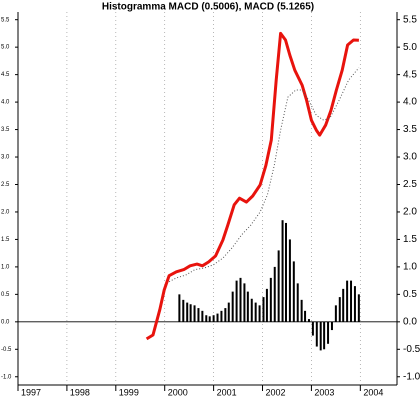  I want to click on x-tick-label: 1999, so click(129, 392).